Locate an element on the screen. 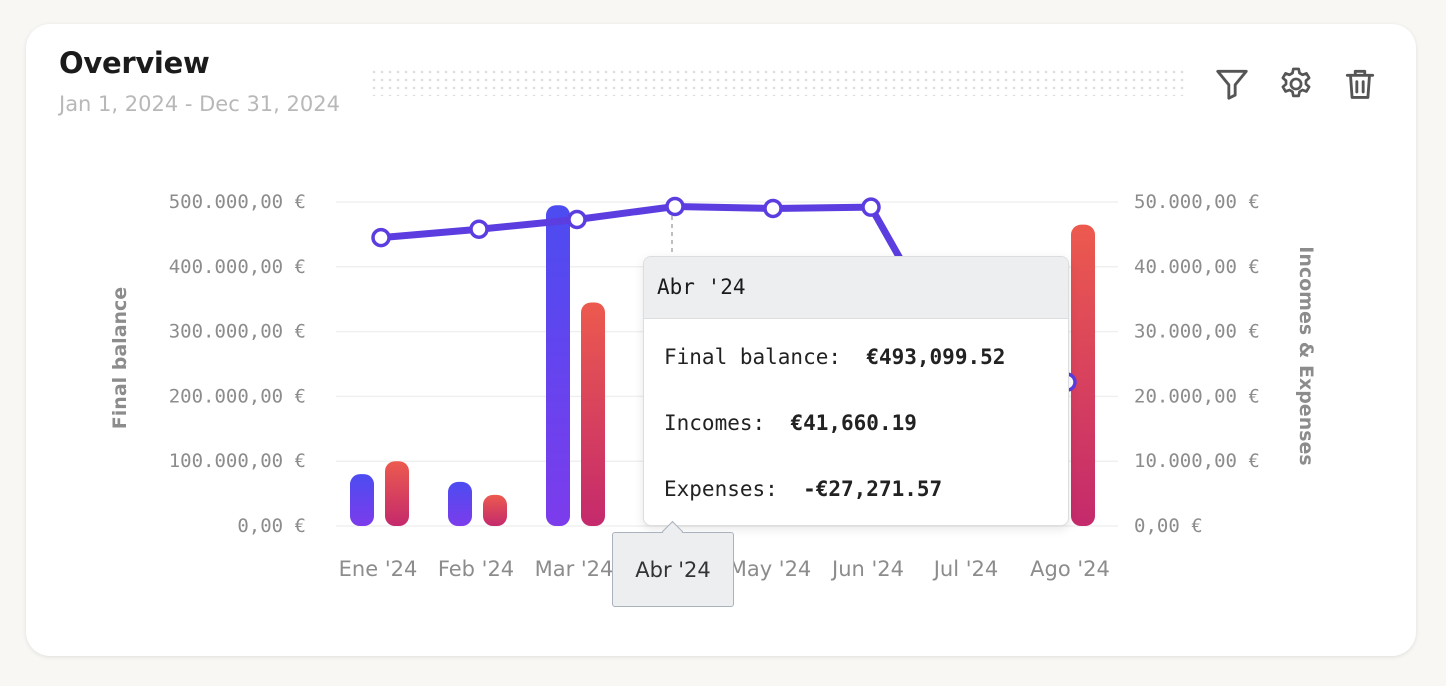 This screenshot has width=1446, height=686. x-axis-hover-badge: Abr '24 is located at coordinates (673, 569).